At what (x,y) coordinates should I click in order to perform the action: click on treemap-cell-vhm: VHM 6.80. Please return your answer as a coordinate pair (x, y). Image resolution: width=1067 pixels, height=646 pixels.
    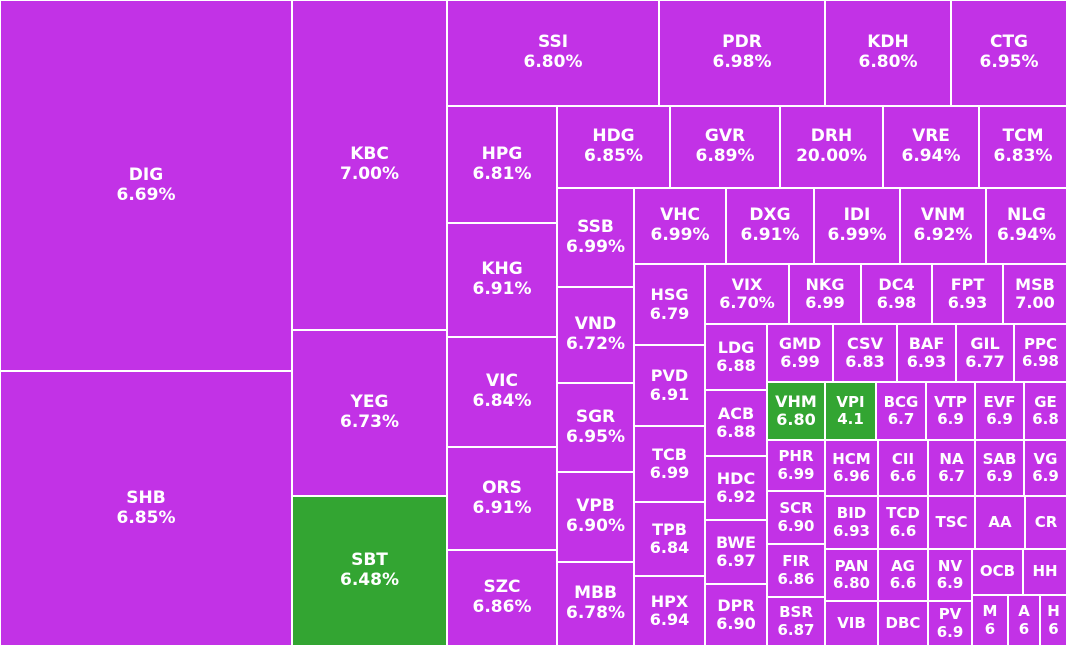
    Looking at the image, I should click on (796, 411).